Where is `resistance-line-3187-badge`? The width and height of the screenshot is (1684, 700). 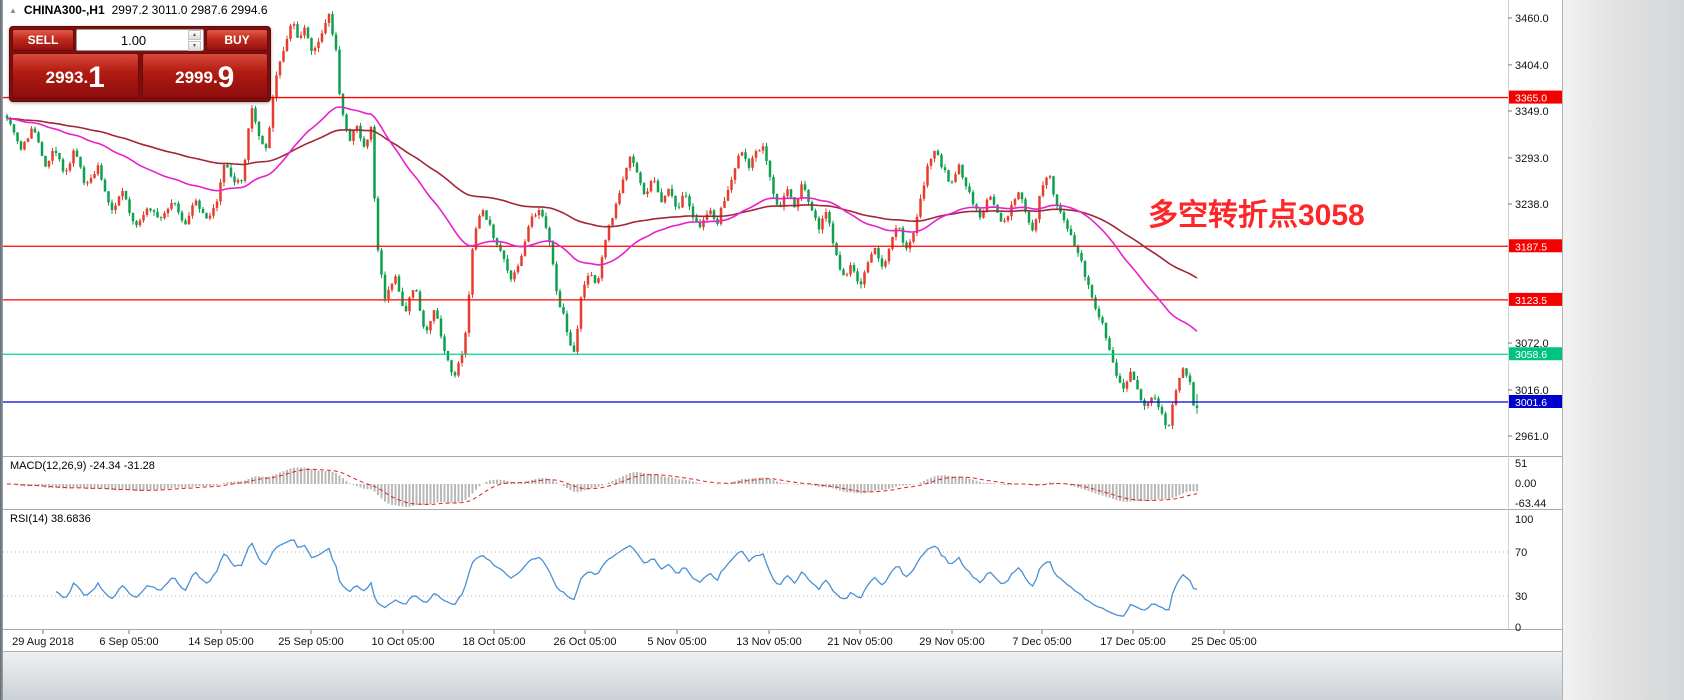 resistance-line-3187-badge is located at coordinates (1535, 246).